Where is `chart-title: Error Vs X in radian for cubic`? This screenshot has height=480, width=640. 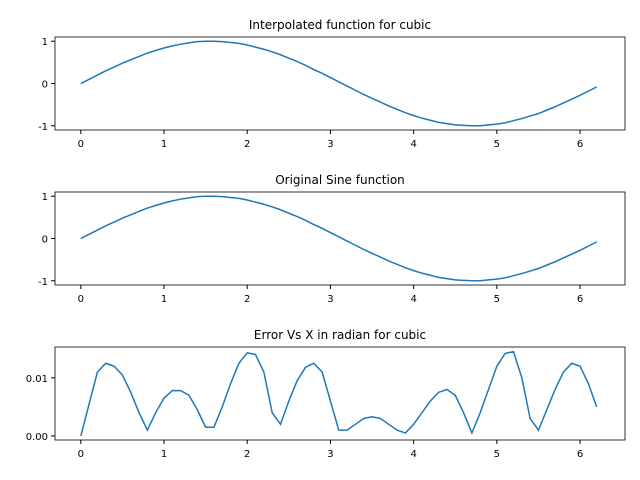 chart-title: Error Vs X in radian for cubic is located at coordinates (340, 335).